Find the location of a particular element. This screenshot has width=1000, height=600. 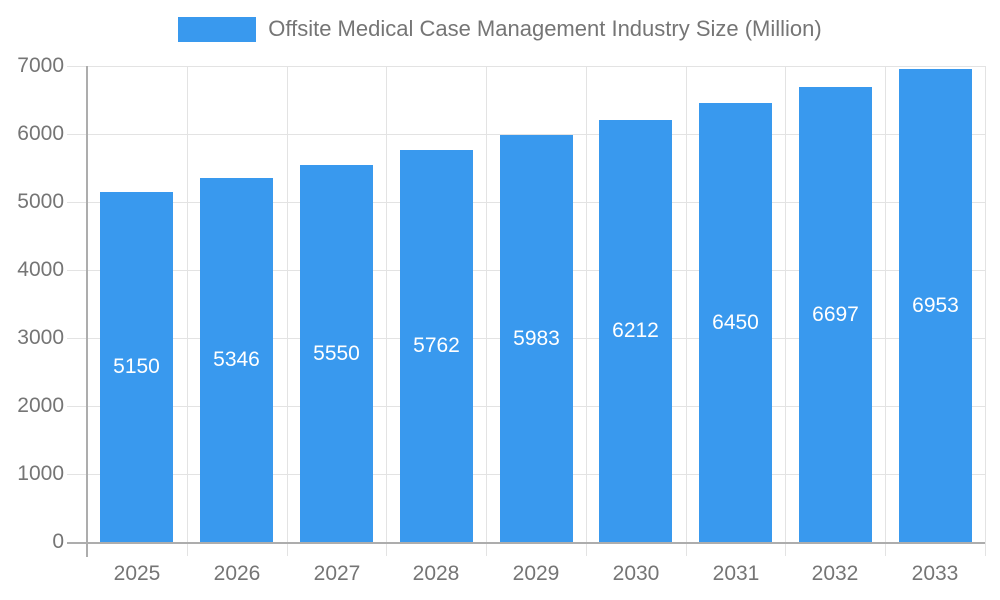

bar-2032: 6697 is located at coordinates (835, 314).